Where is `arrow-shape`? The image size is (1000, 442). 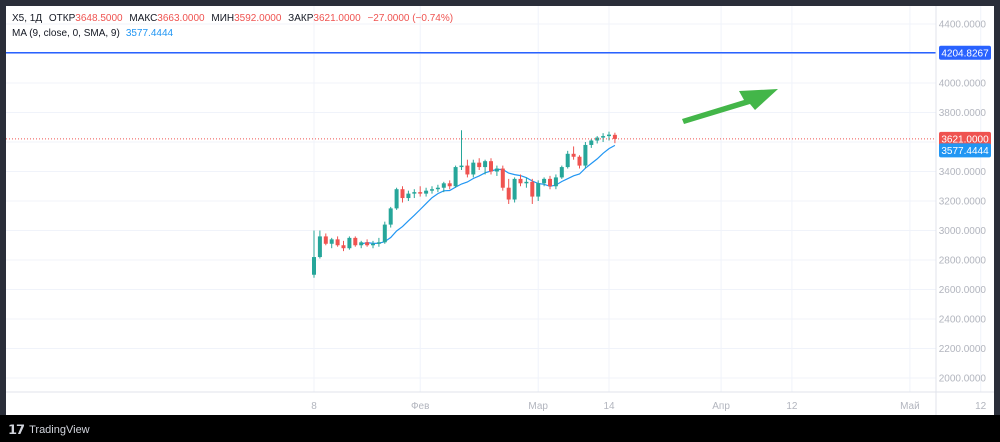
arrow-shape is located at coordinates (730, 106).